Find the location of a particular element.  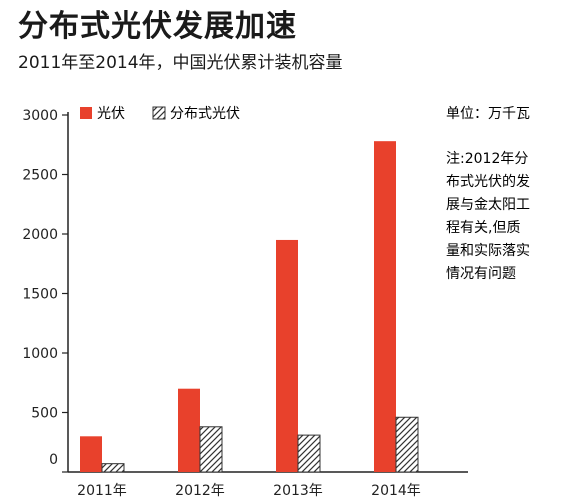

legend-swatch-solar is located at coordinates (86, 113).